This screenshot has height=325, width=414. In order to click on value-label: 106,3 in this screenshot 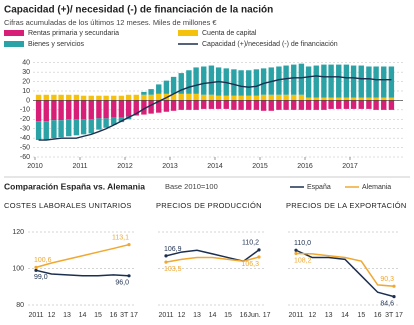, I will do `click(250, 264)`.